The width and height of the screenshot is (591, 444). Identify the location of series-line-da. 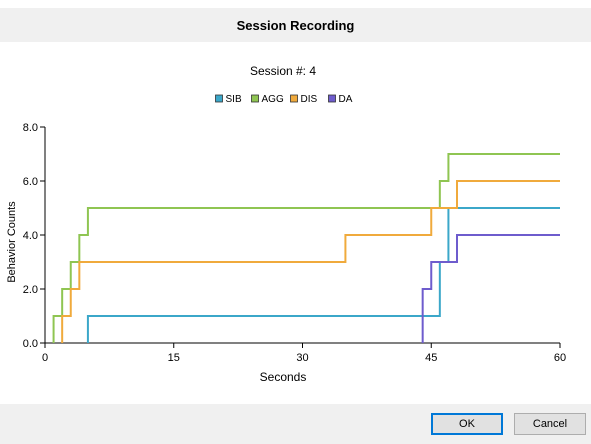
(490, 288).